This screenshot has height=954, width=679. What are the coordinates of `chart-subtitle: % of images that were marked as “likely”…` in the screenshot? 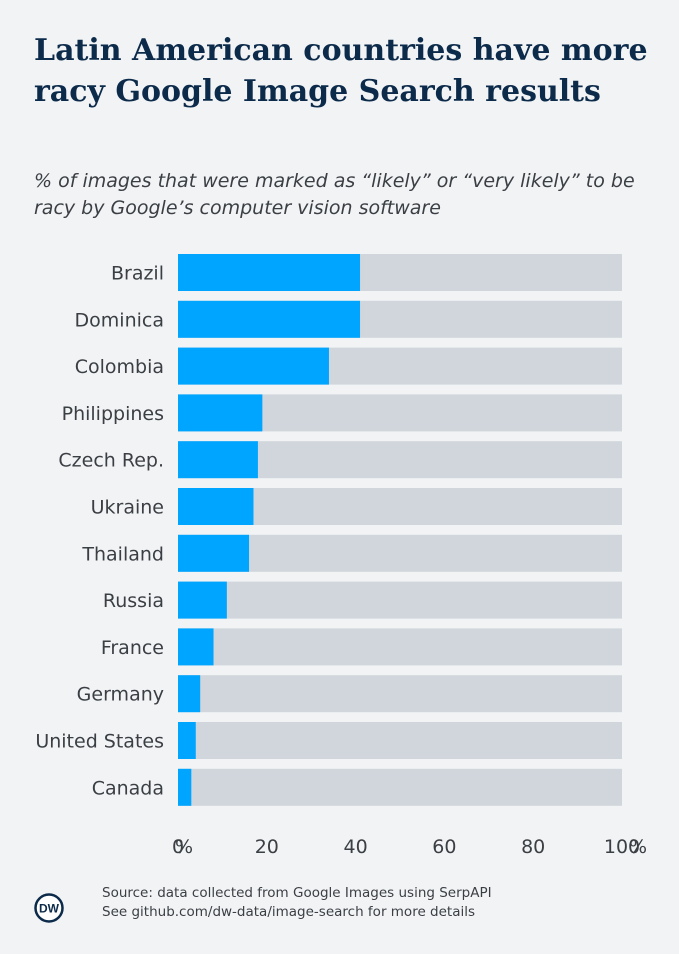 It's located at (334, 194).